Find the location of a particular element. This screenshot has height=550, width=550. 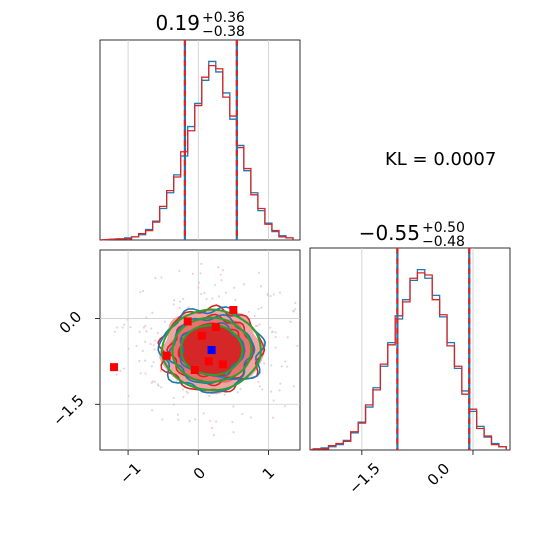

marginal-y-title-plus: +0.50 is located at coordinates (443, 228).